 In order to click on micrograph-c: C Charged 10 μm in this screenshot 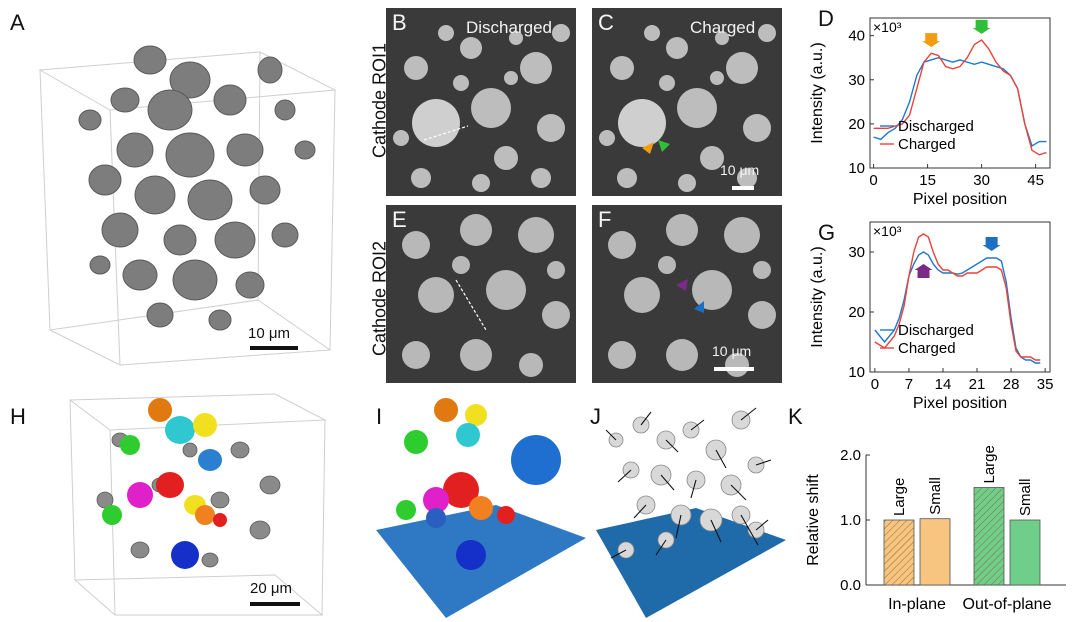, I will do `click(687, 102)`.